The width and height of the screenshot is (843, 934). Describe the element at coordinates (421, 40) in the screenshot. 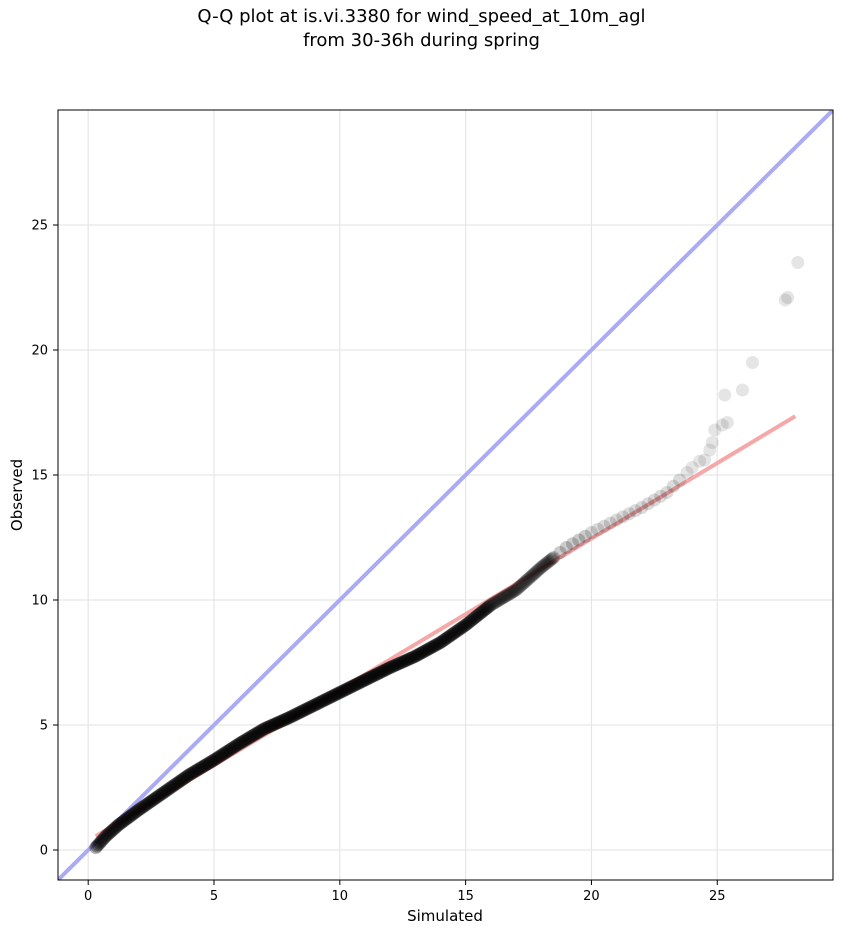

I see `chart-title-line-2: from 30-36h during spring` at that location.